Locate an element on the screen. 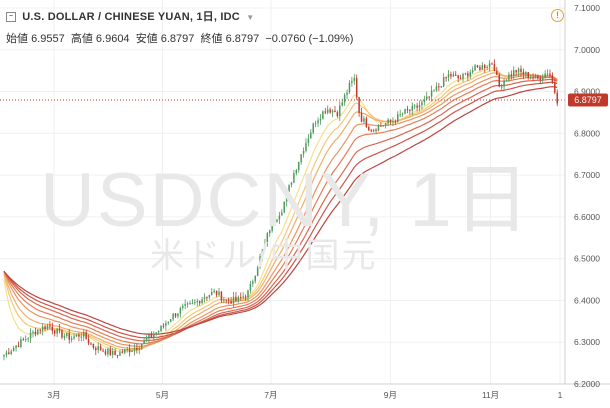 This screenshot has height=408, width=610. y-tick-label: 6.6000 is located at coordinates (587, 217).